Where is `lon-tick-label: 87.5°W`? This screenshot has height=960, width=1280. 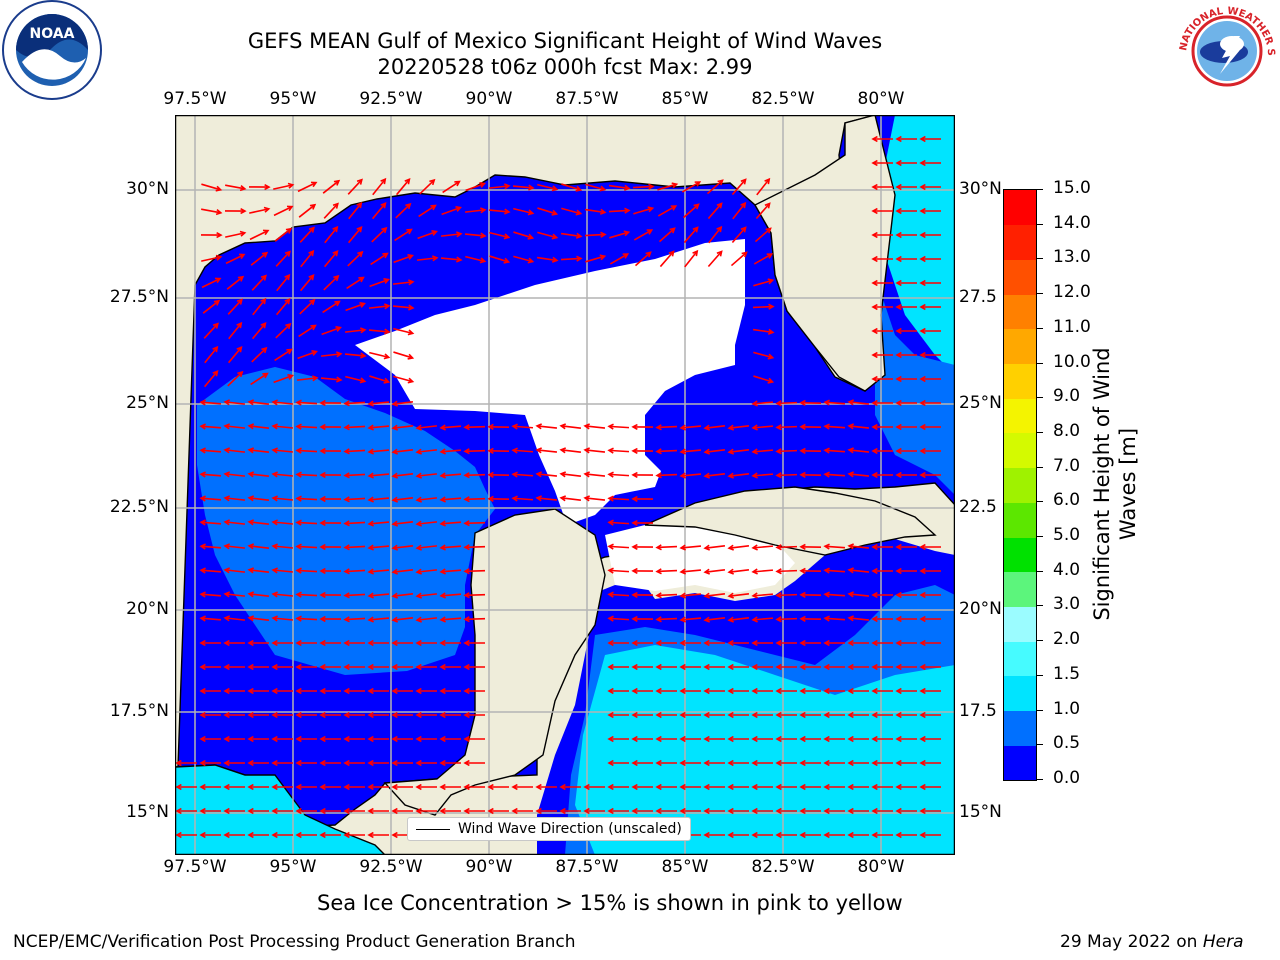
lon-tick-label: 87.5°W is located at coordinates (587, 867).